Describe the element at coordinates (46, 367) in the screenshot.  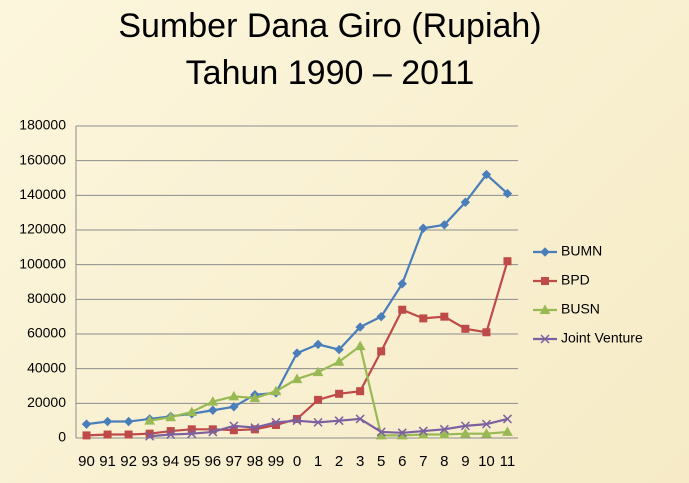
I see `y-tick-label: 40000` at that location.